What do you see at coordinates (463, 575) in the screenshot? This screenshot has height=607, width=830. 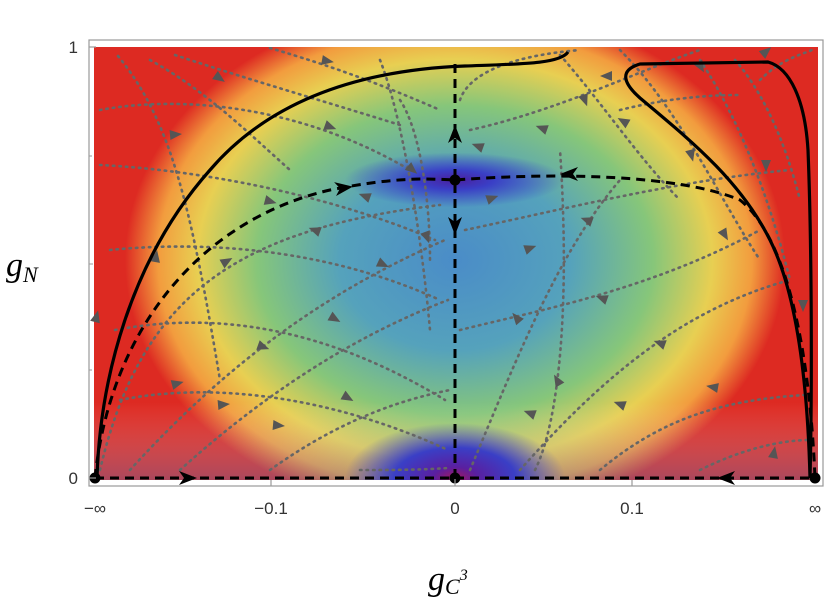 I see `x-axis-label-sup: 3` at bounding box center [463, 575].